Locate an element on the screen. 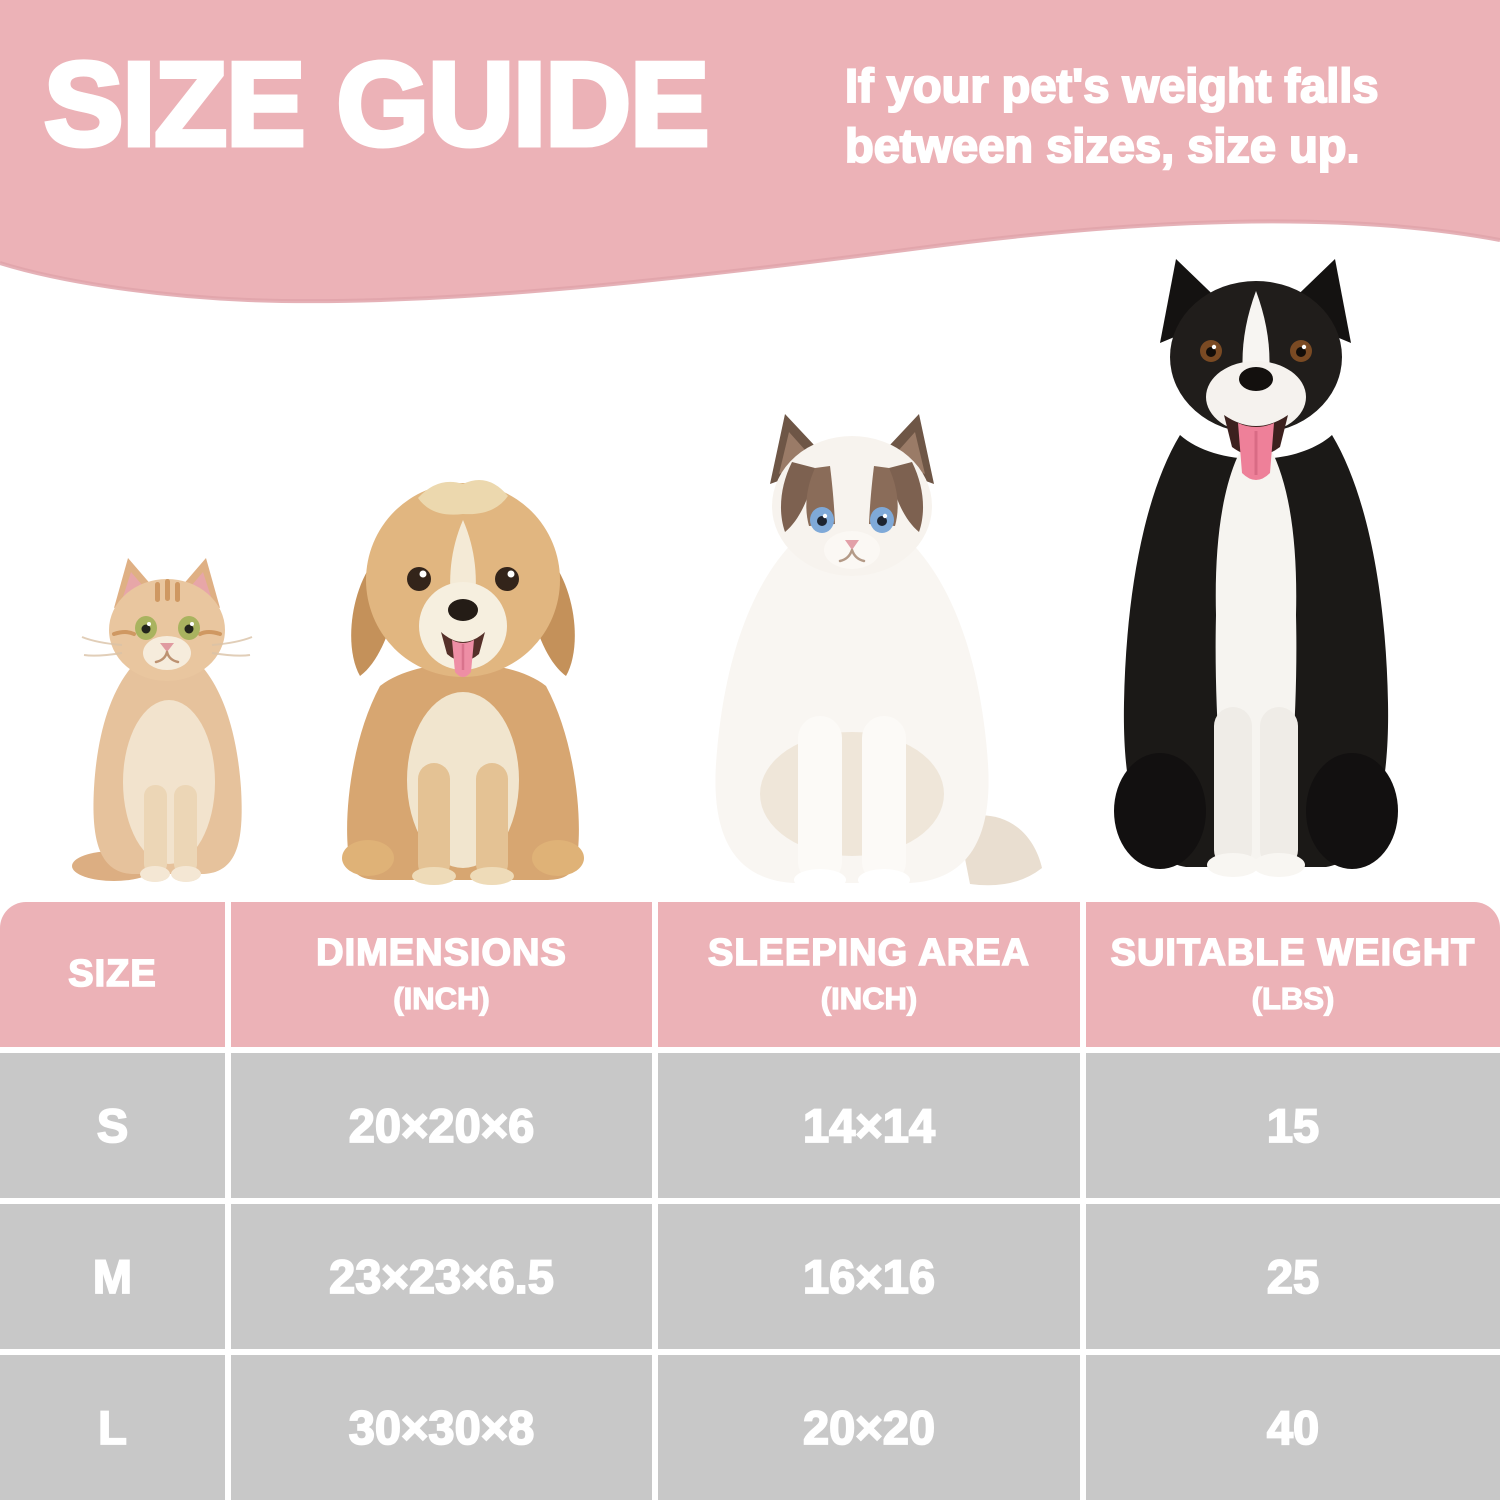 This screenshot has height=1500, width=1500. col-header-line2: (LBS) is located at coordinates (1293, 998).